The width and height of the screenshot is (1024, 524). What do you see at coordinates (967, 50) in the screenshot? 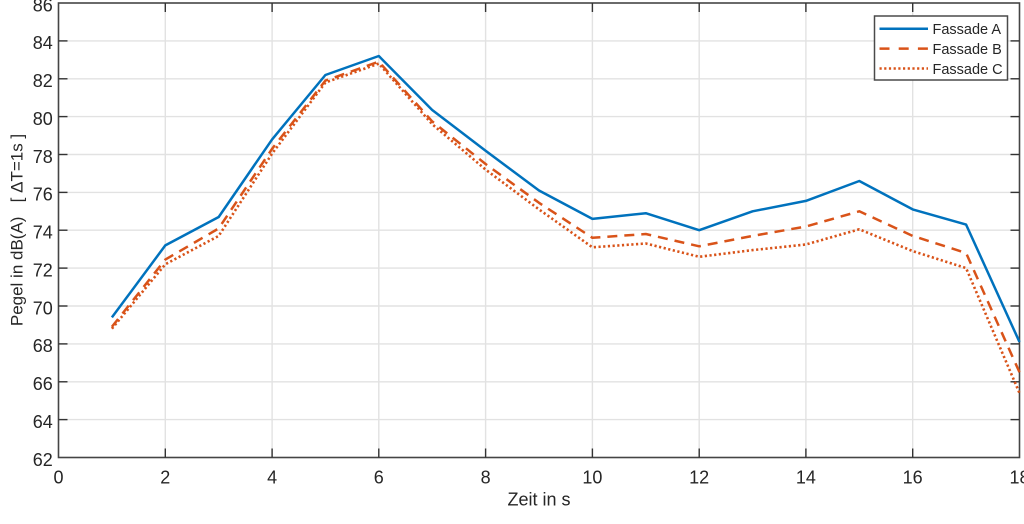
I see `svg-text: Fassade B` at bounding box center [967, 50].